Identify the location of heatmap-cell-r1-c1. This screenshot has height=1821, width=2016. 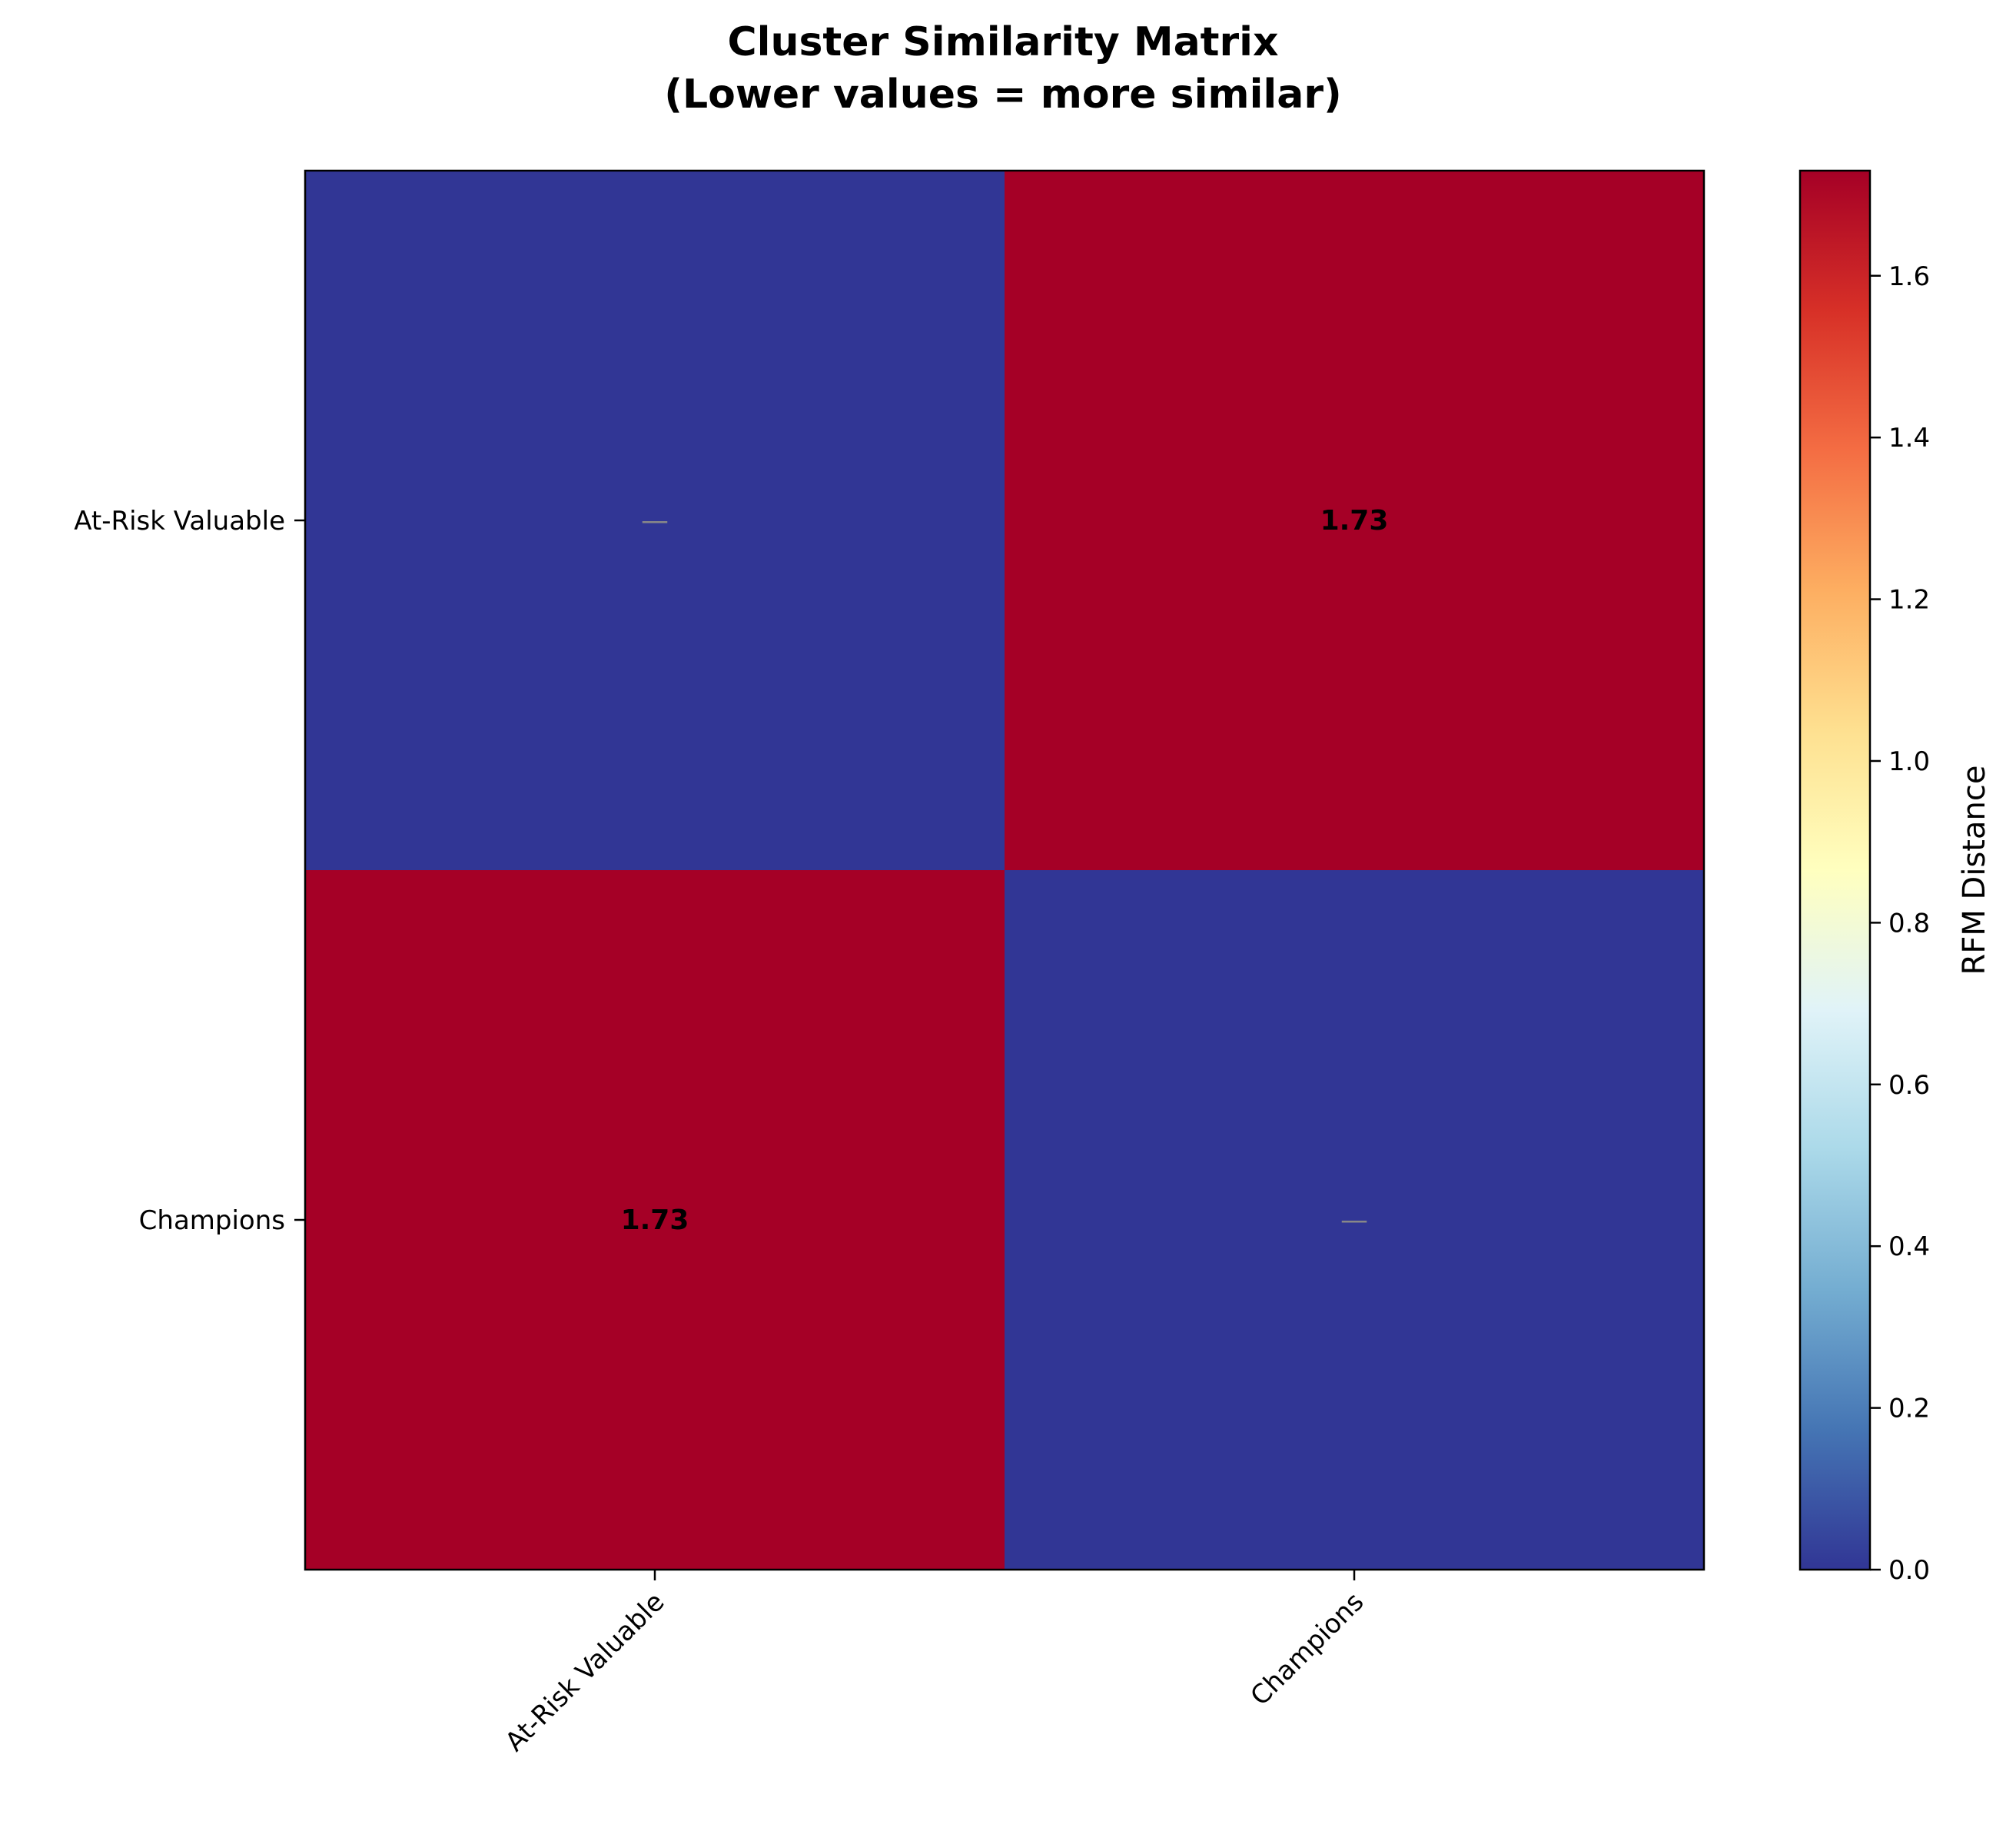
(1354, 1220).